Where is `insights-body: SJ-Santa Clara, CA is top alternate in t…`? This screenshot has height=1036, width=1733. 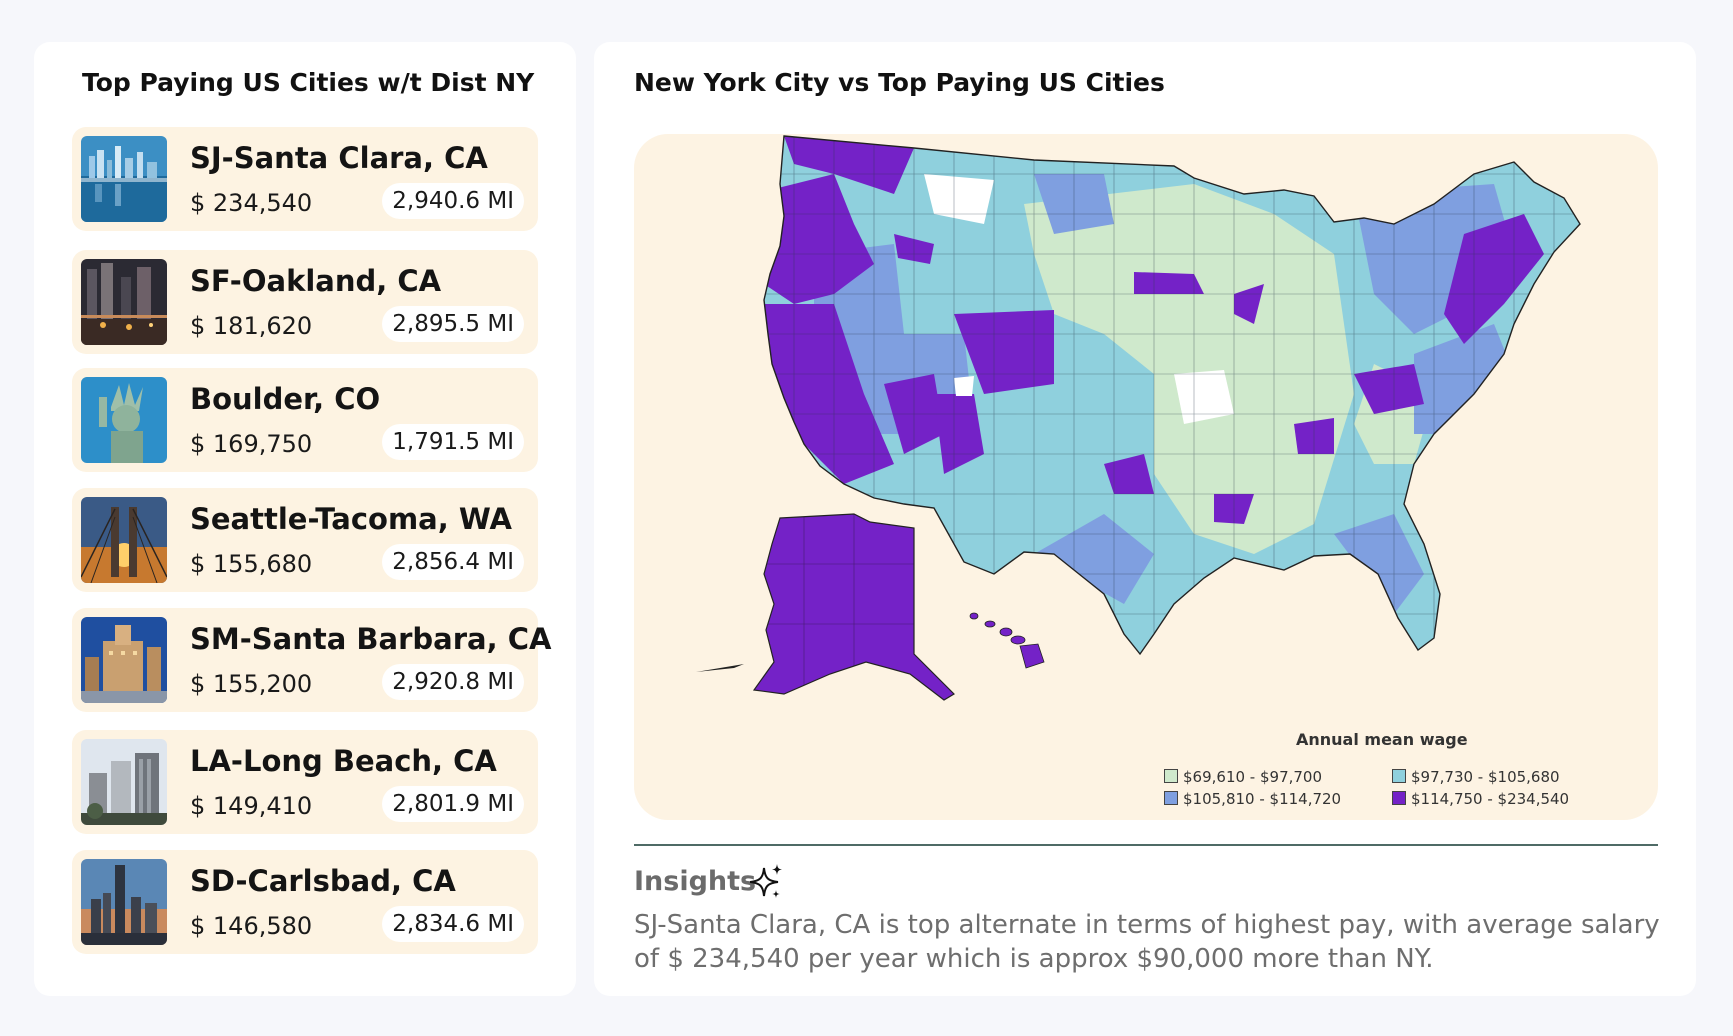
insights-body: SJ-Santa Clara, CA is top alternate in t… is located at coordinates (1147, 942).